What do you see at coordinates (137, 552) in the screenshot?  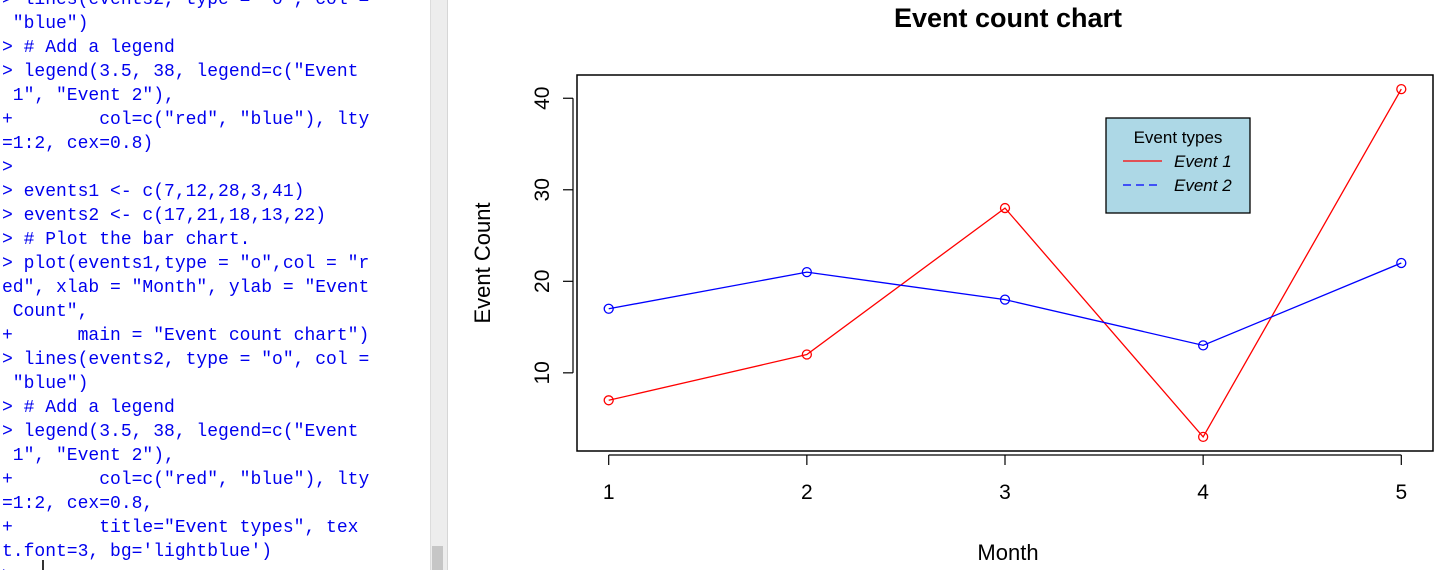 I see `console-line: t.font=3, bg='lightblue')` at bounding box center [137, 552].